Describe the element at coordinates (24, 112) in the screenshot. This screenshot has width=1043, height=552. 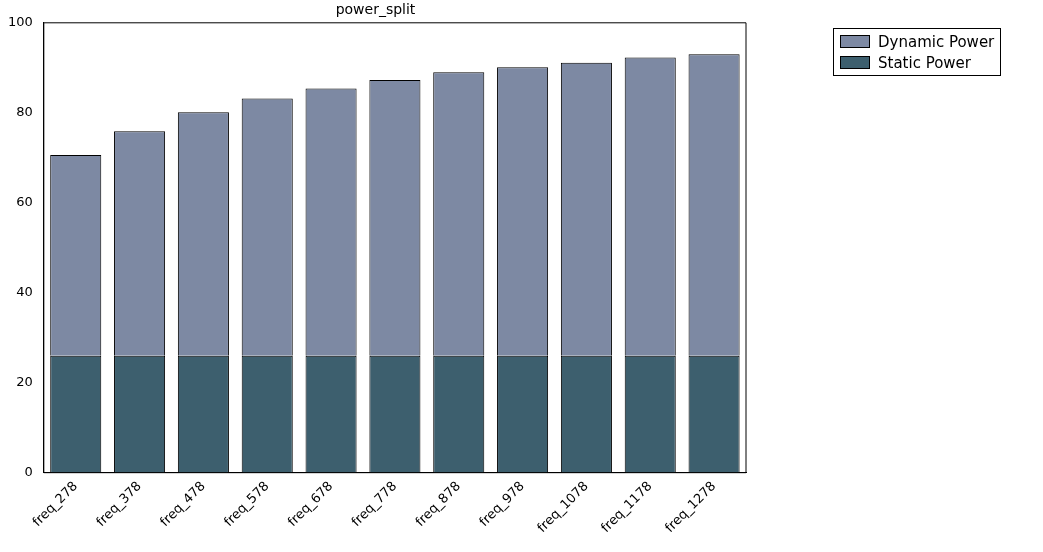
I see `y-tick-label: 80` at that location.